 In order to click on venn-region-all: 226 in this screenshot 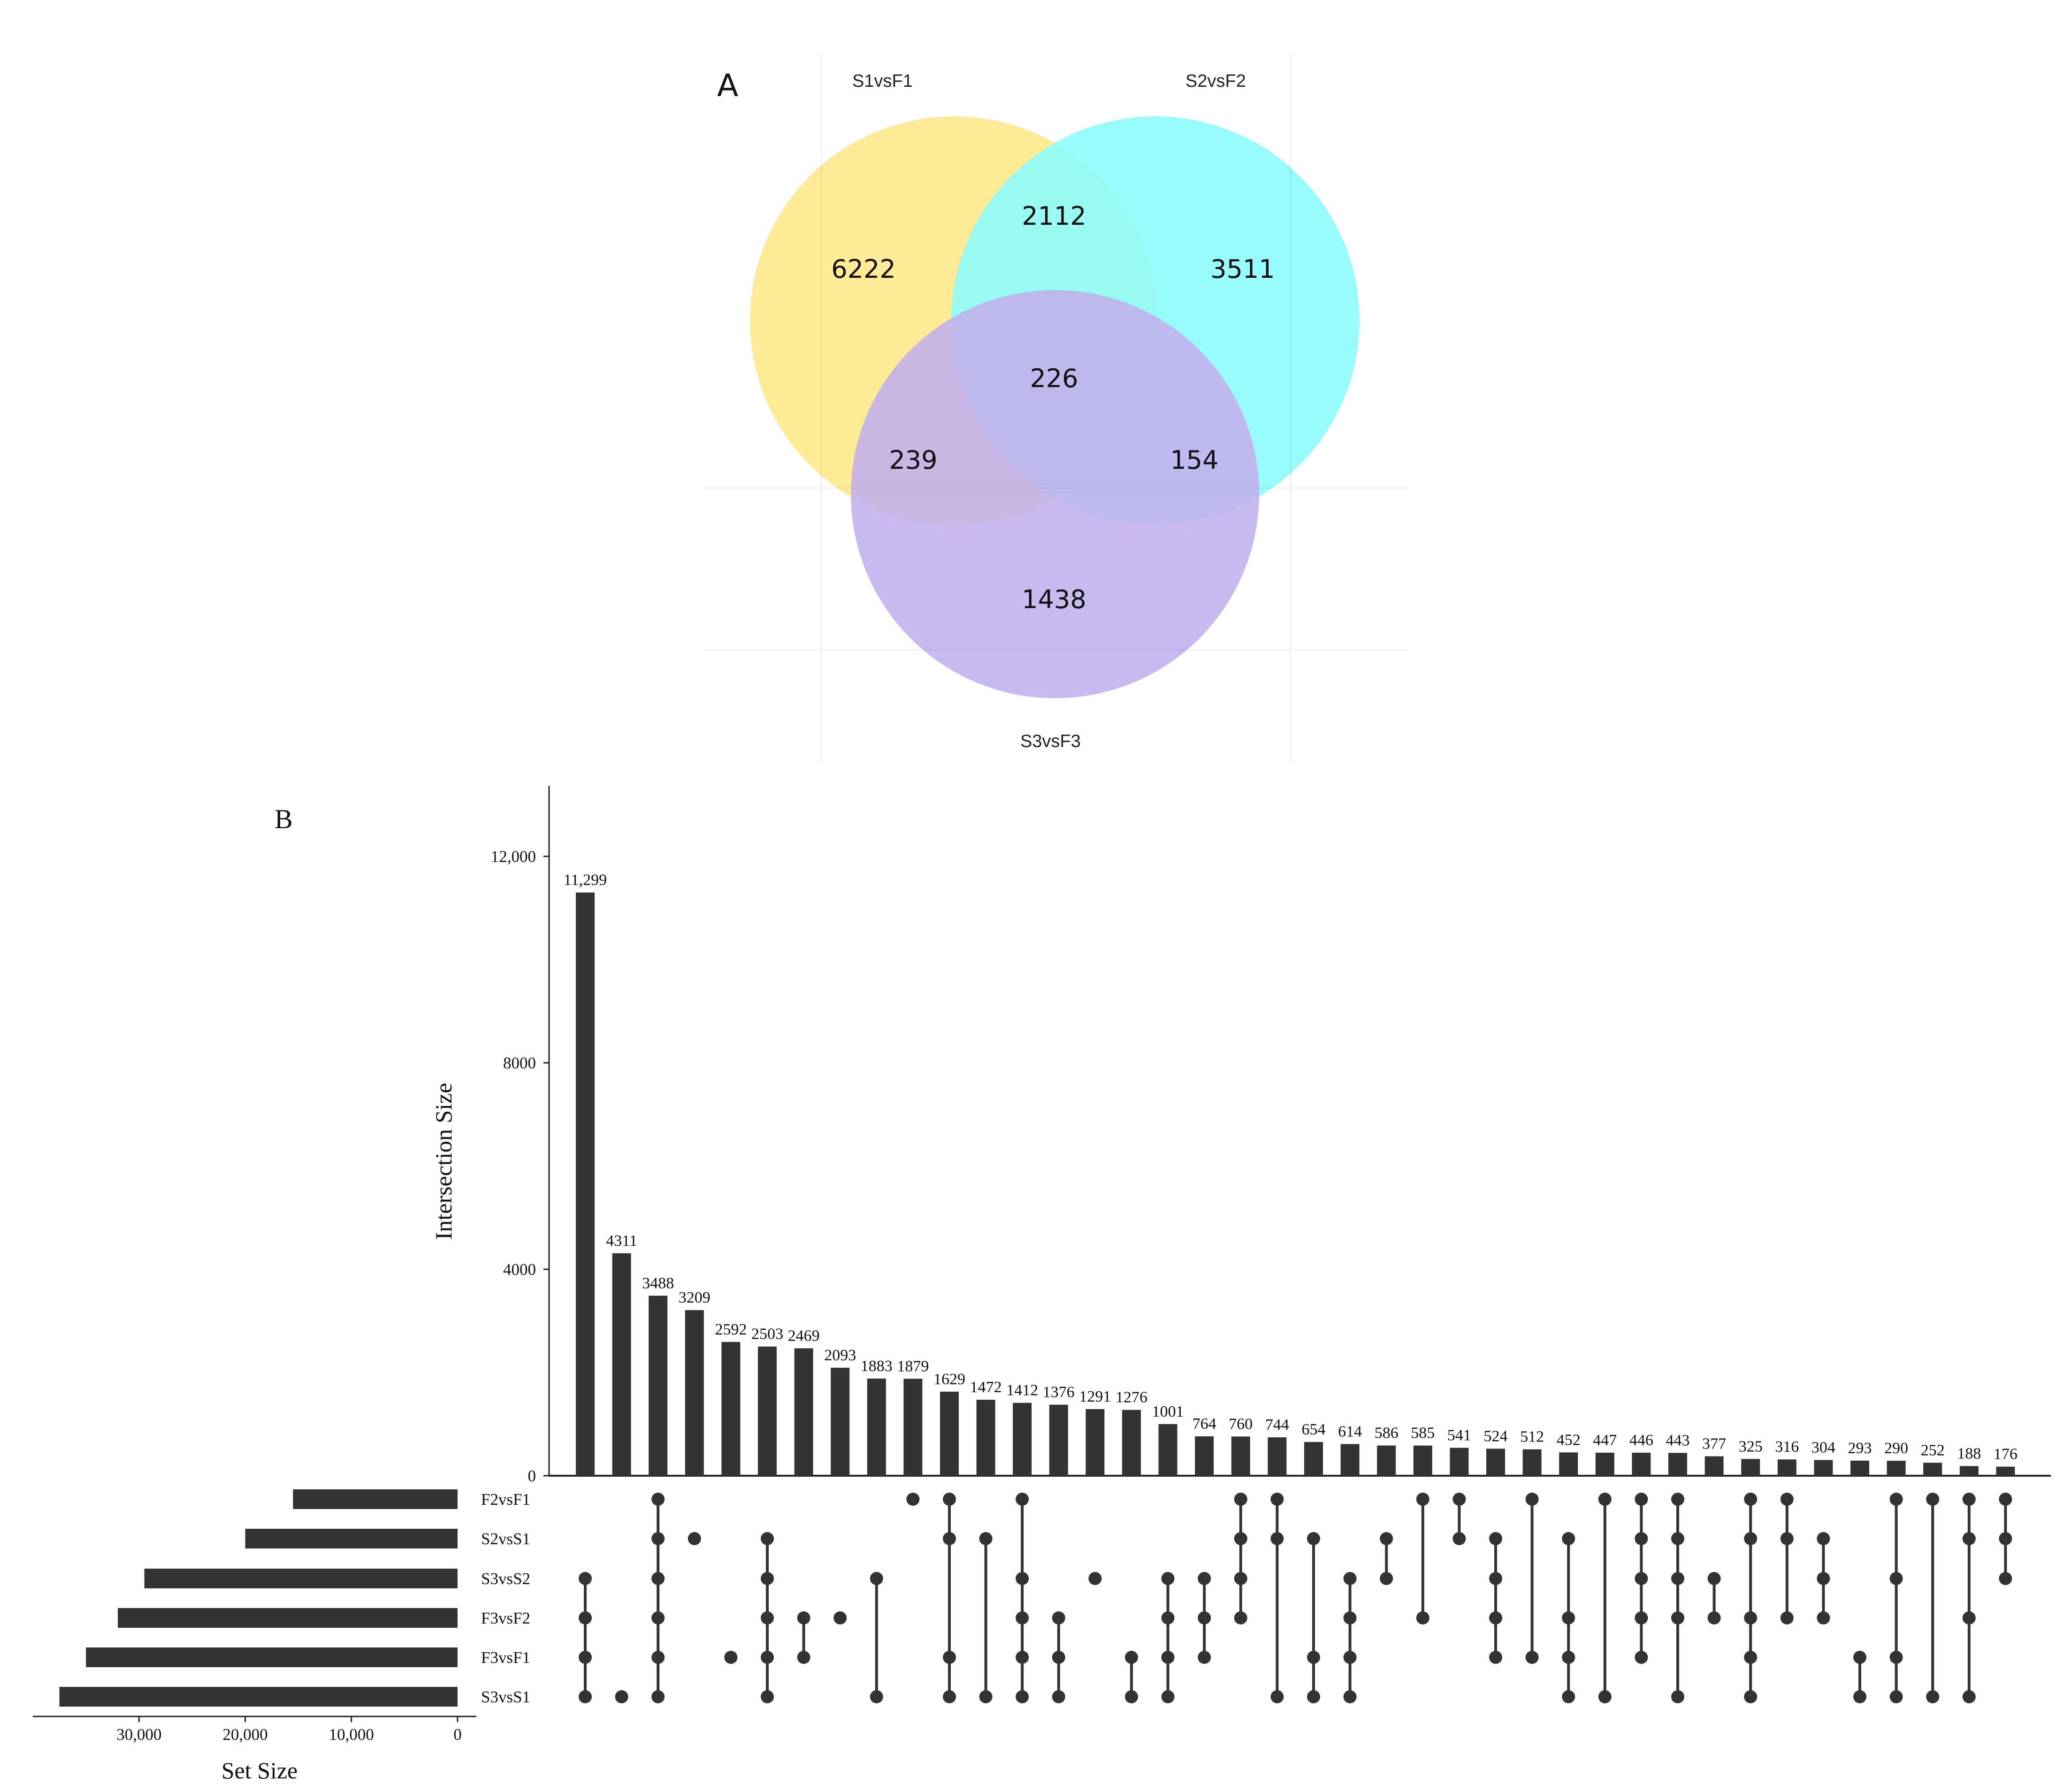, I will do `click(1054, 378)`.